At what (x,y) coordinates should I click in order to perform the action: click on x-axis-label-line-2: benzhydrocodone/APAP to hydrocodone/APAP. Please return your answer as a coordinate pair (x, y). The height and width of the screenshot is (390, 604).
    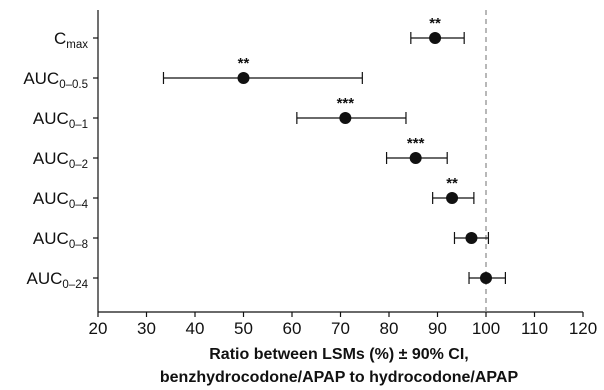
    Looking at the image, I should click on (339, 377).